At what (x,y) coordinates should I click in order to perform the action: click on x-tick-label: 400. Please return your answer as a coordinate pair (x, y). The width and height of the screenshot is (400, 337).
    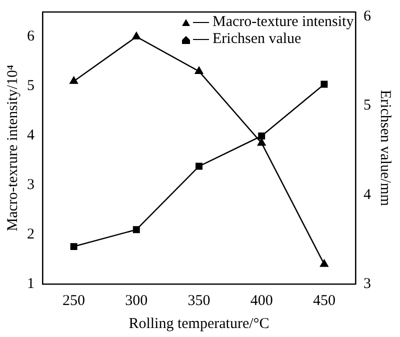
    Looking at the image, I should click on (261, 300).